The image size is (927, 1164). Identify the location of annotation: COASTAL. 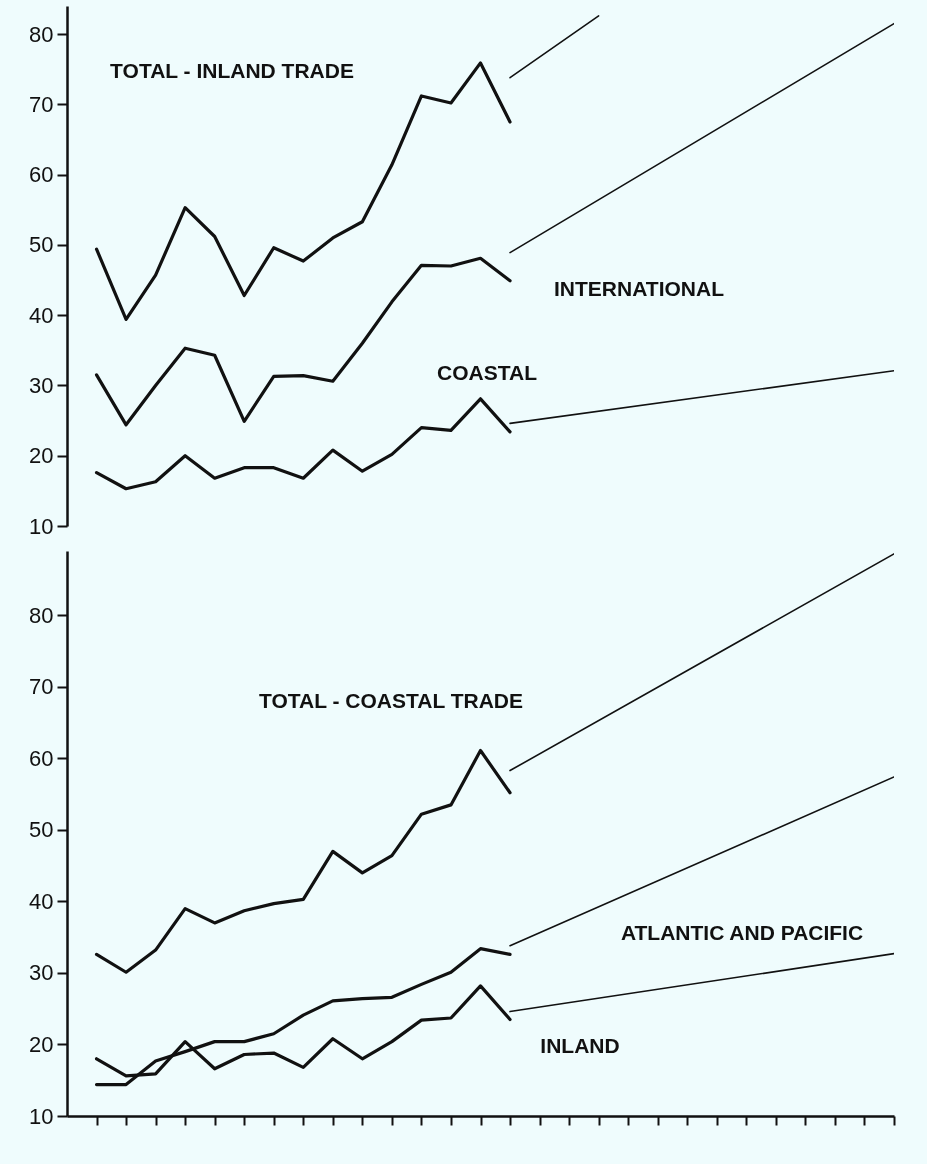
(487, 372).